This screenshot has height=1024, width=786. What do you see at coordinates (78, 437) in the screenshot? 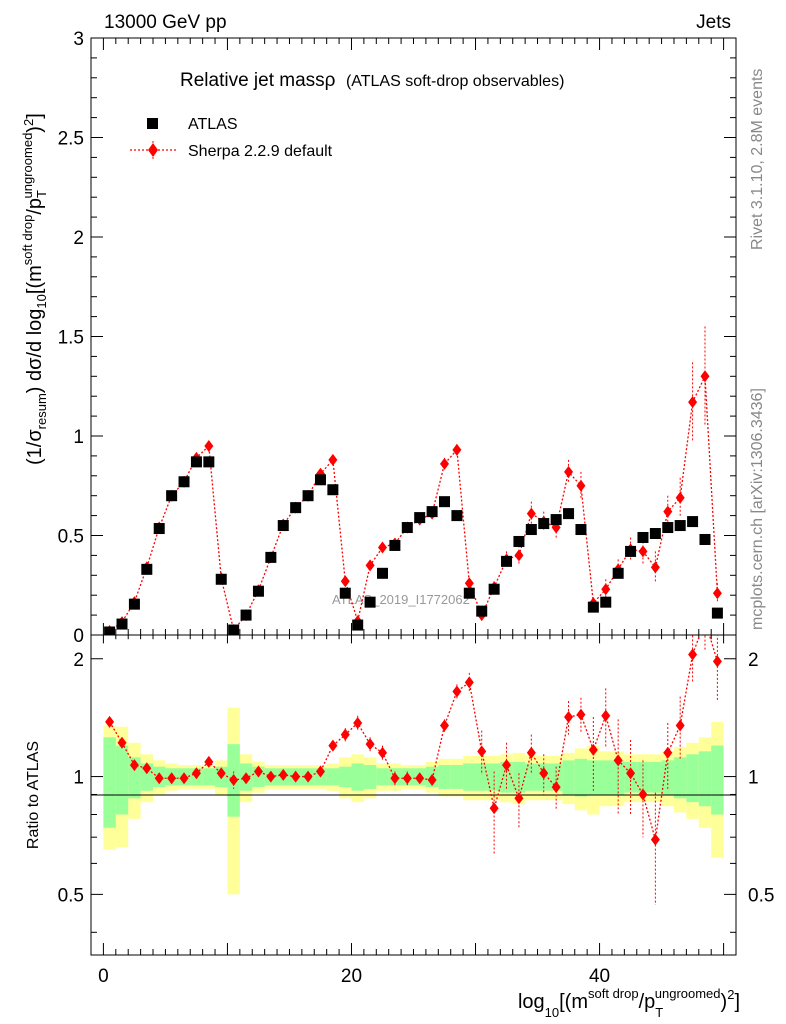
I see `main-y-tick-label: 1` at bounding box center [78, 437].